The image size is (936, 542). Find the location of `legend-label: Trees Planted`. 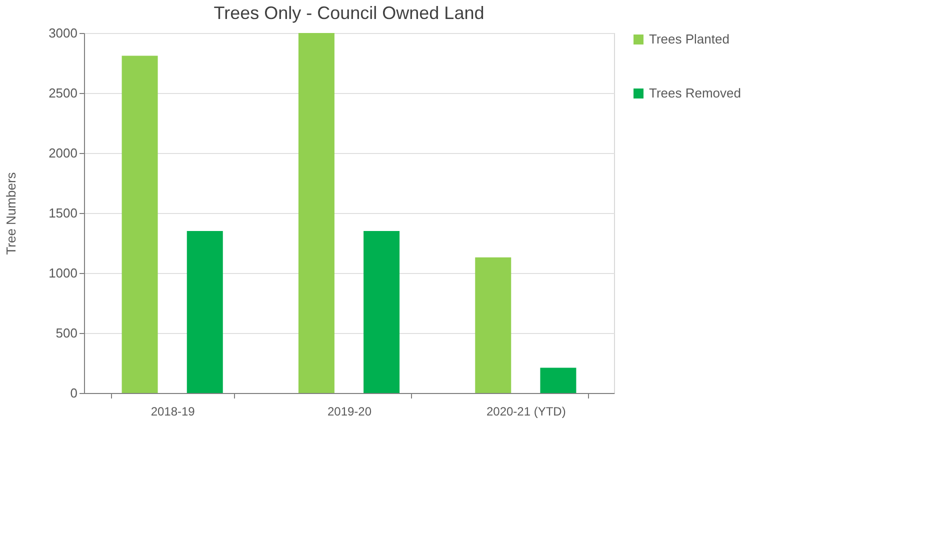

legend-label: Trees Planted is located at coordinates (689, 39).